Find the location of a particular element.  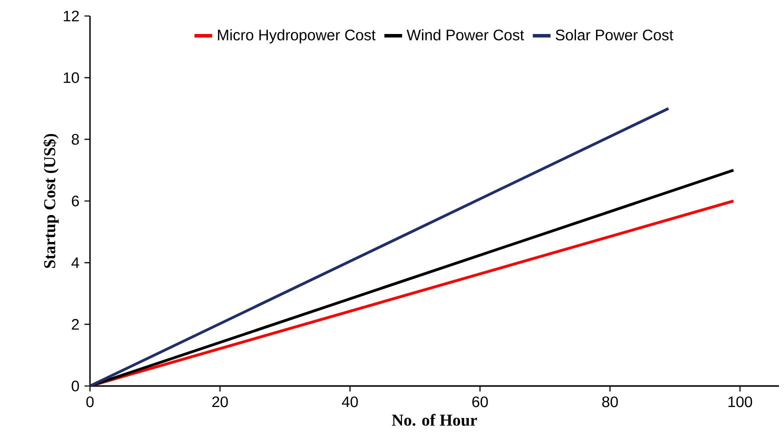

y-tick-label: 10 is located at coordinates (71, 78).